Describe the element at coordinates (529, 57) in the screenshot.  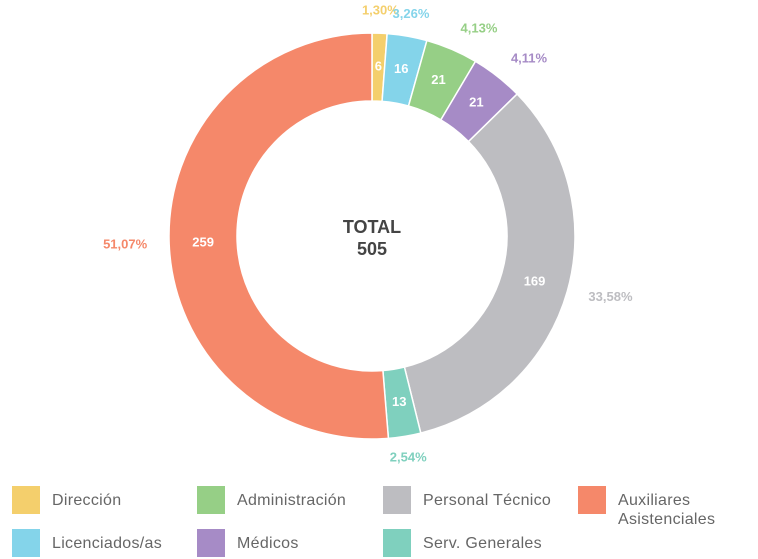
I see `percent-label: 4,11%` at that location.